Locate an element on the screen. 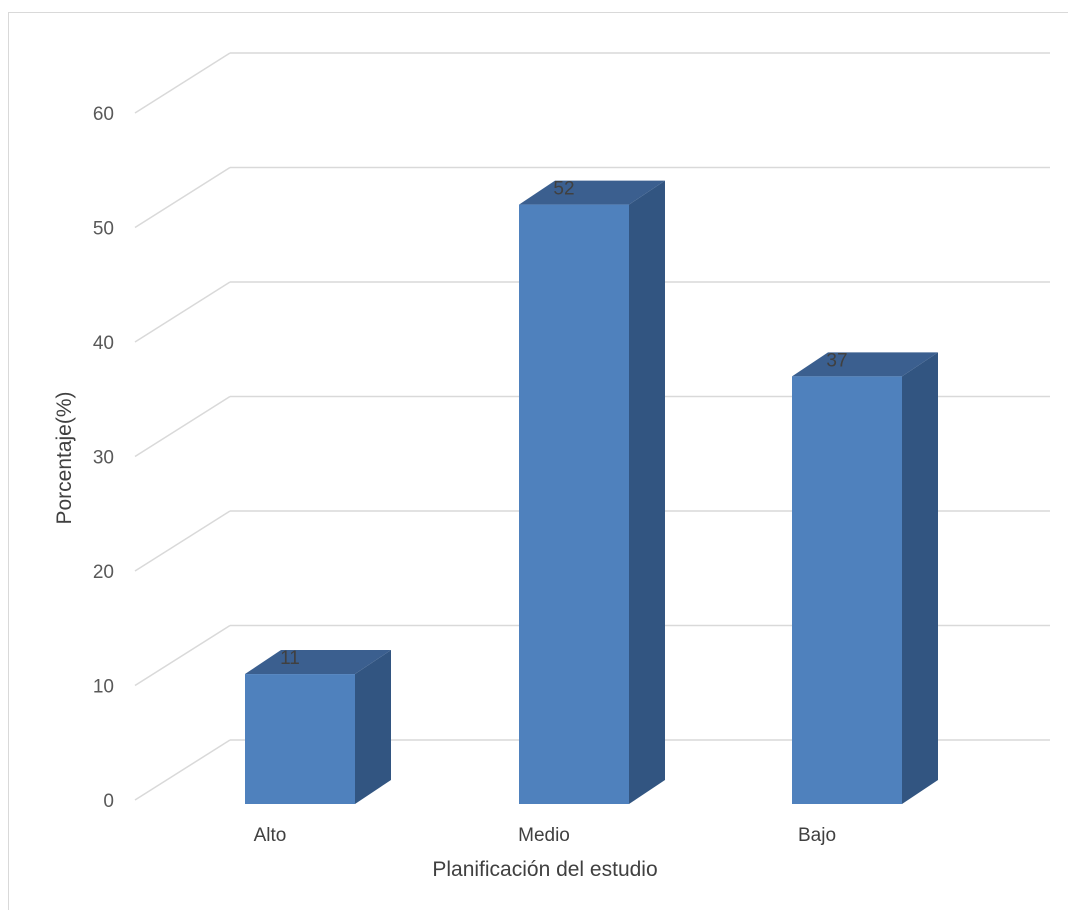  y-tick-label: 60 is located at coordinates (103, 114).